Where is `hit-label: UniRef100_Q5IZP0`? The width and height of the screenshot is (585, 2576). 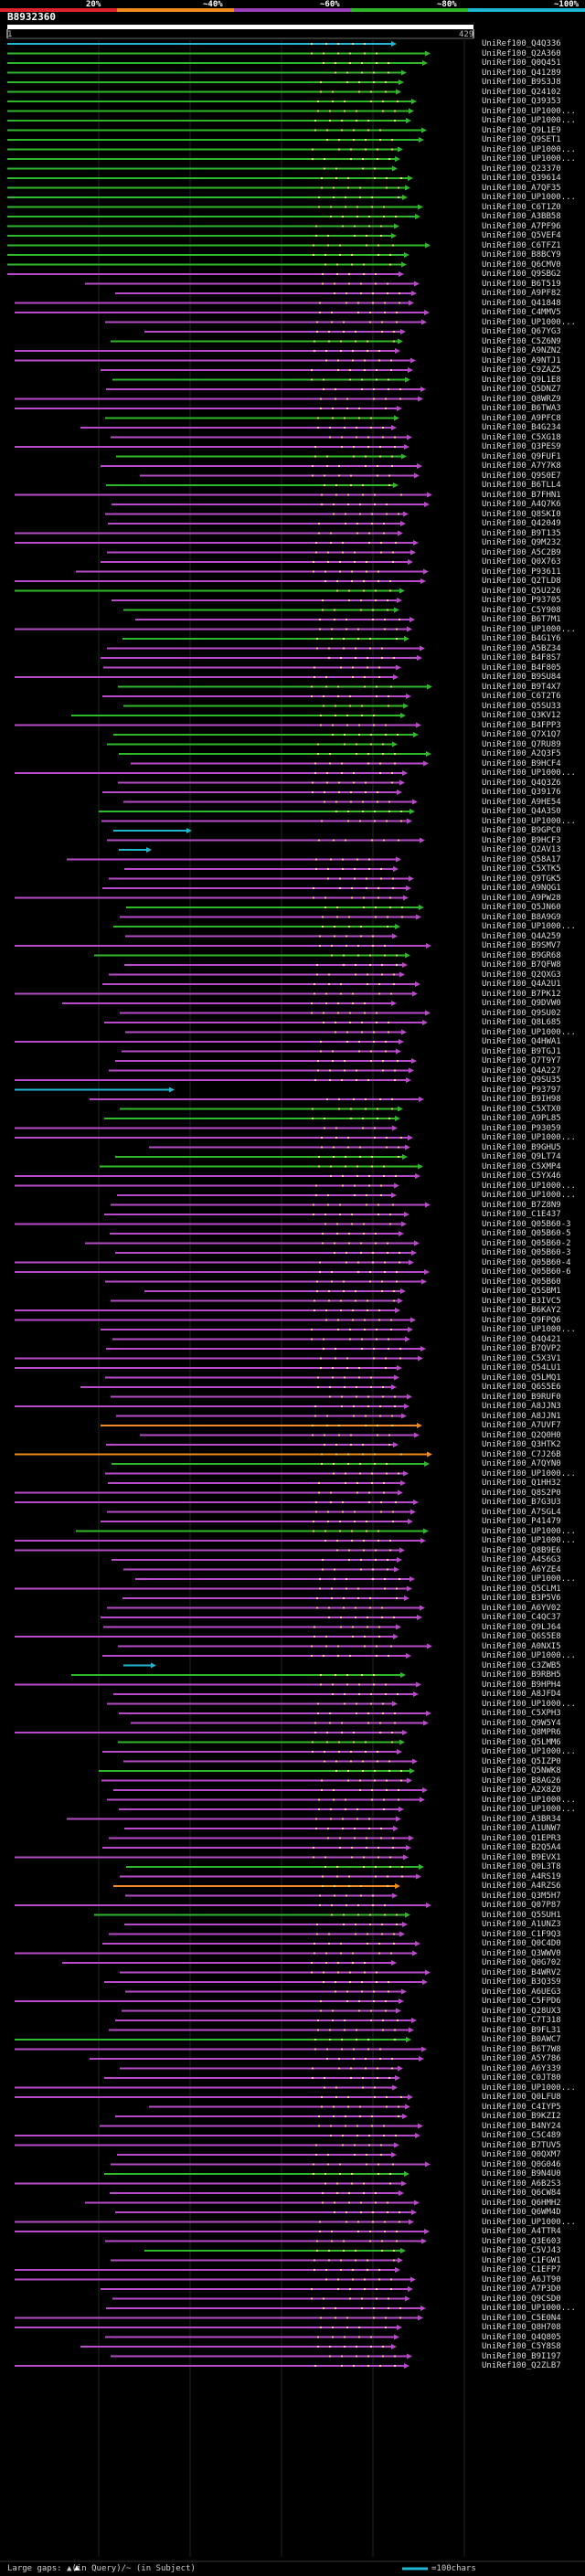 hit-label: UniRef100_Q5IZP0 is located at coordinates (521, 1761).